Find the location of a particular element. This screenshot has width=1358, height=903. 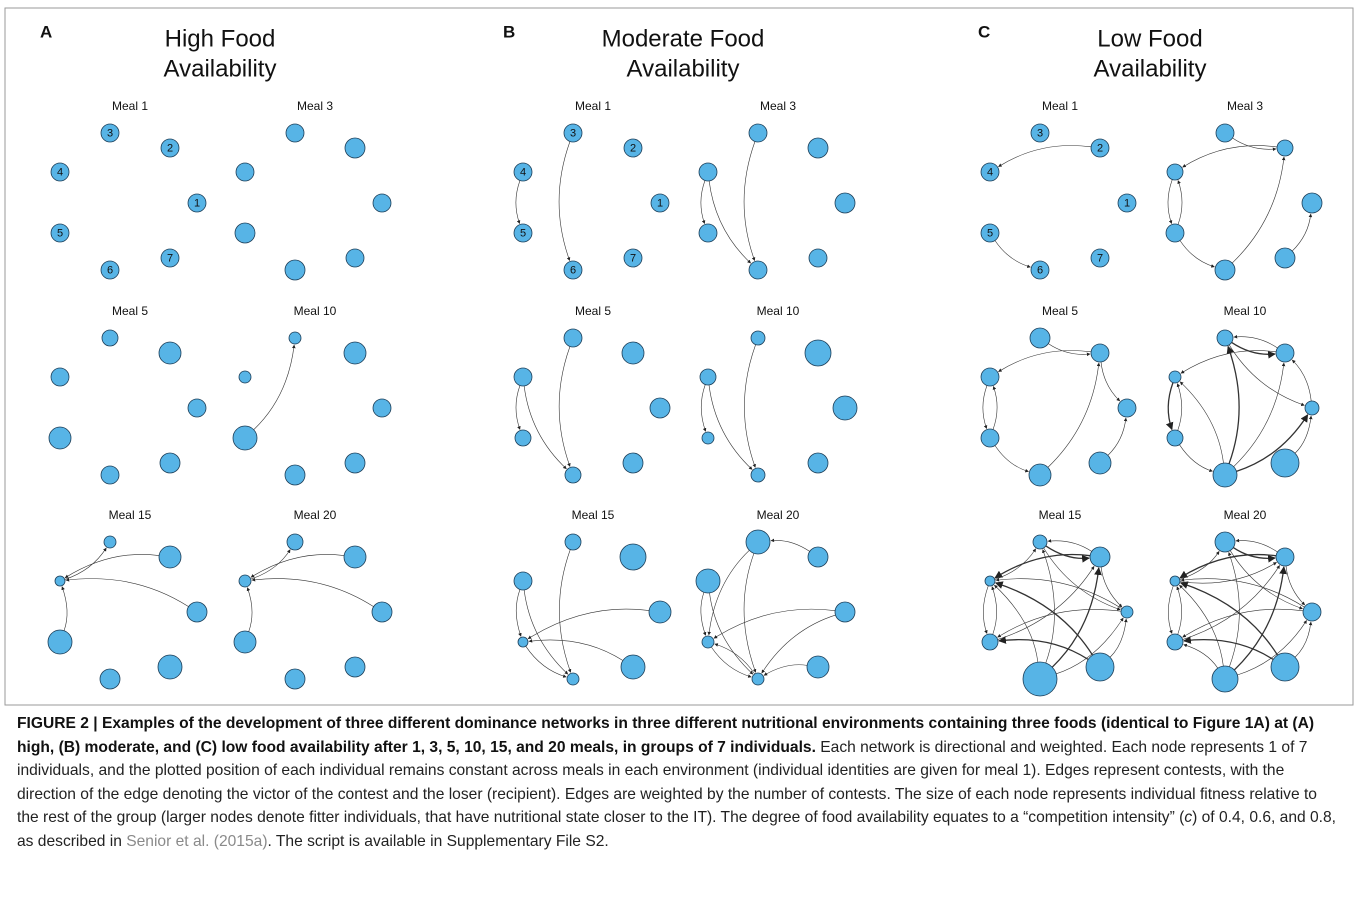

meal-label: Meal 20 is located at coordinates (778, 515).